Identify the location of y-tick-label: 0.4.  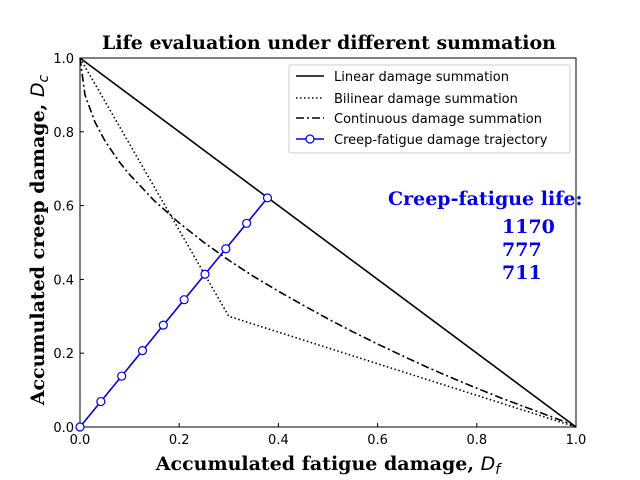
(63, 280).